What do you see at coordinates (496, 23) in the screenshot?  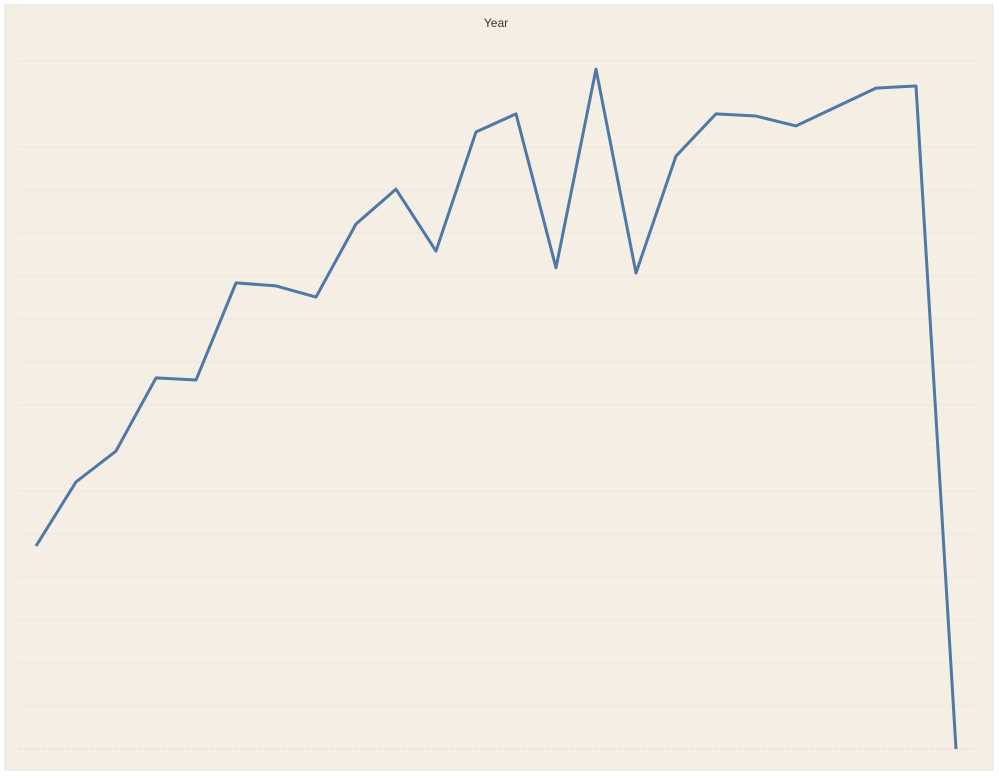 I see `chart-title: Year` at bounding box center [496, 23].